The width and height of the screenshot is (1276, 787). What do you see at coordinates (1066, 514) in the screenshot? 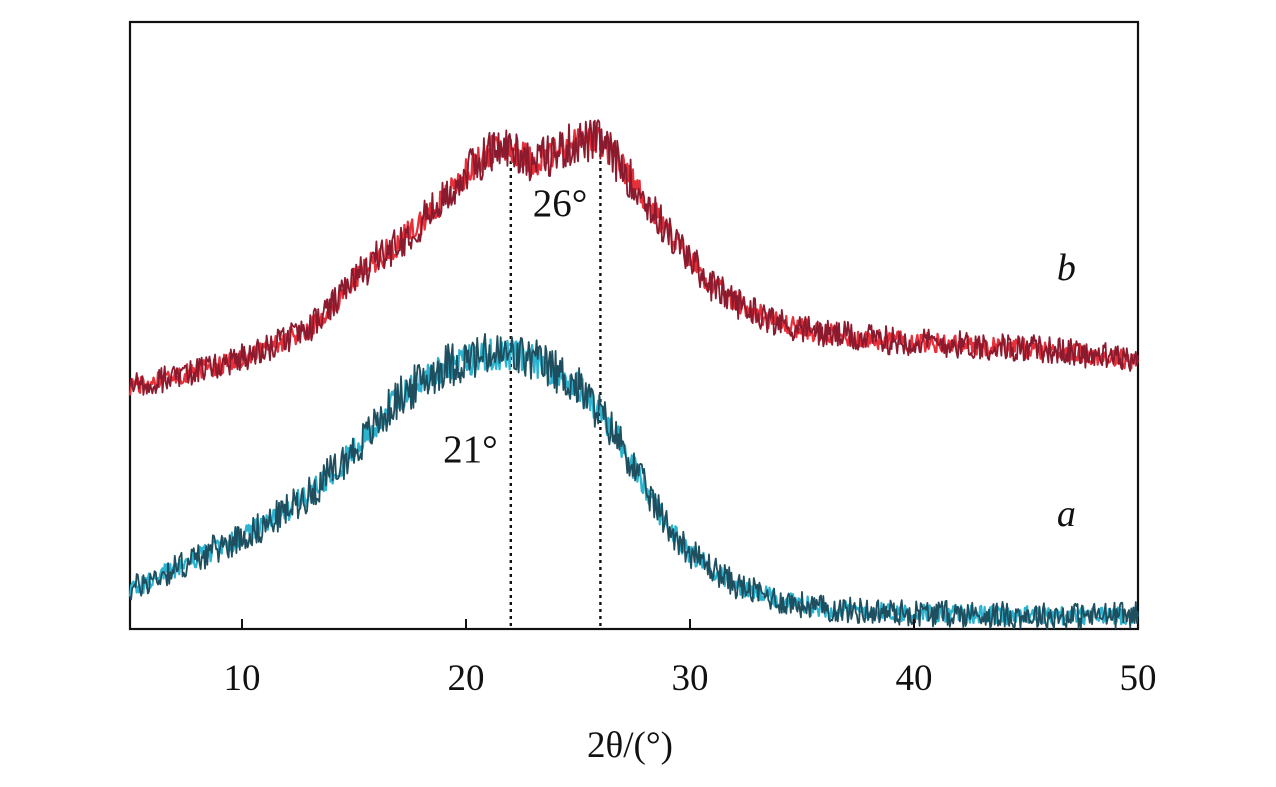
I see `series-label-a: a` at bounding box center [1066, 514].